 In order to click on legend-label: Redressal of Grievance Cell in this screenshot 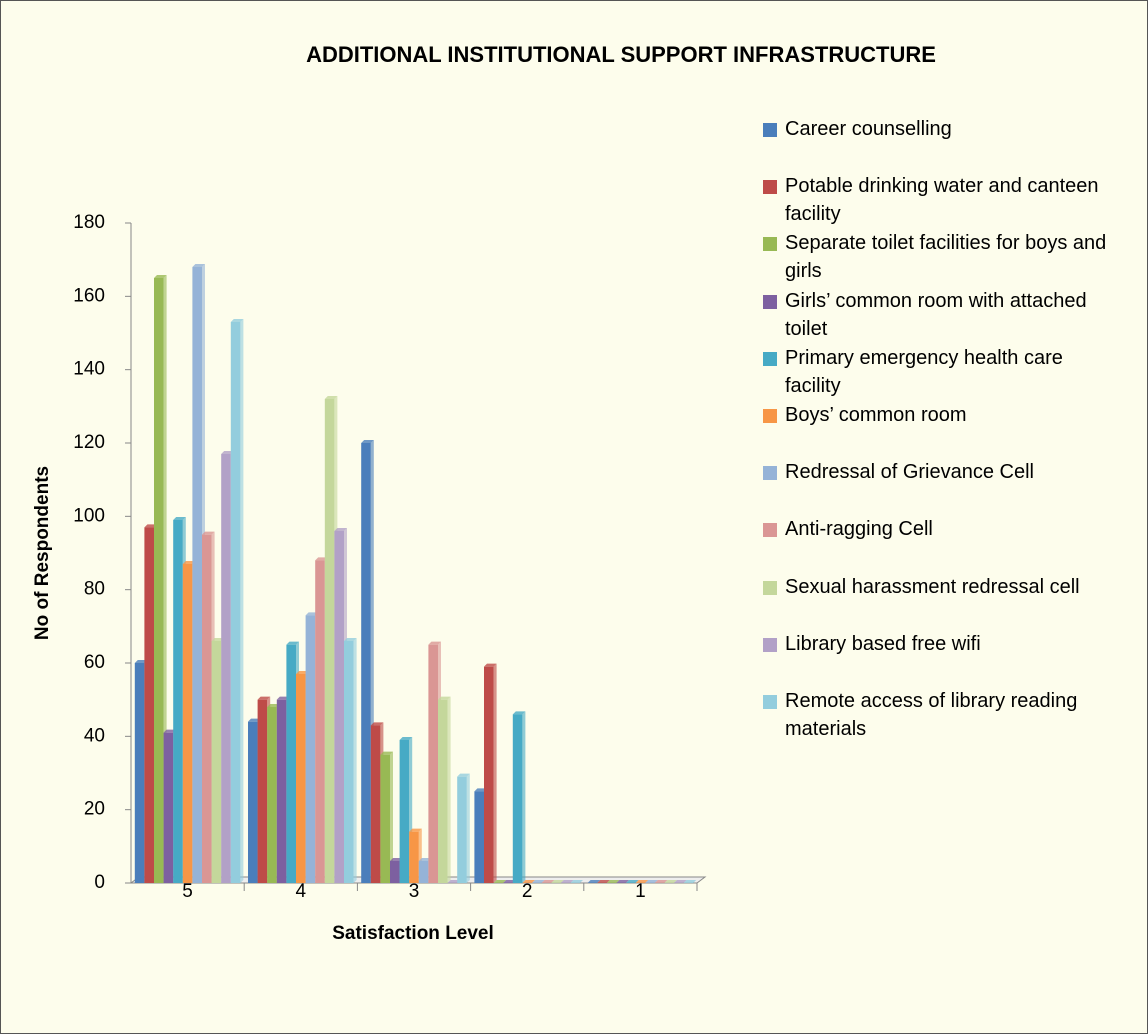, I will do `click(909, 472)`.